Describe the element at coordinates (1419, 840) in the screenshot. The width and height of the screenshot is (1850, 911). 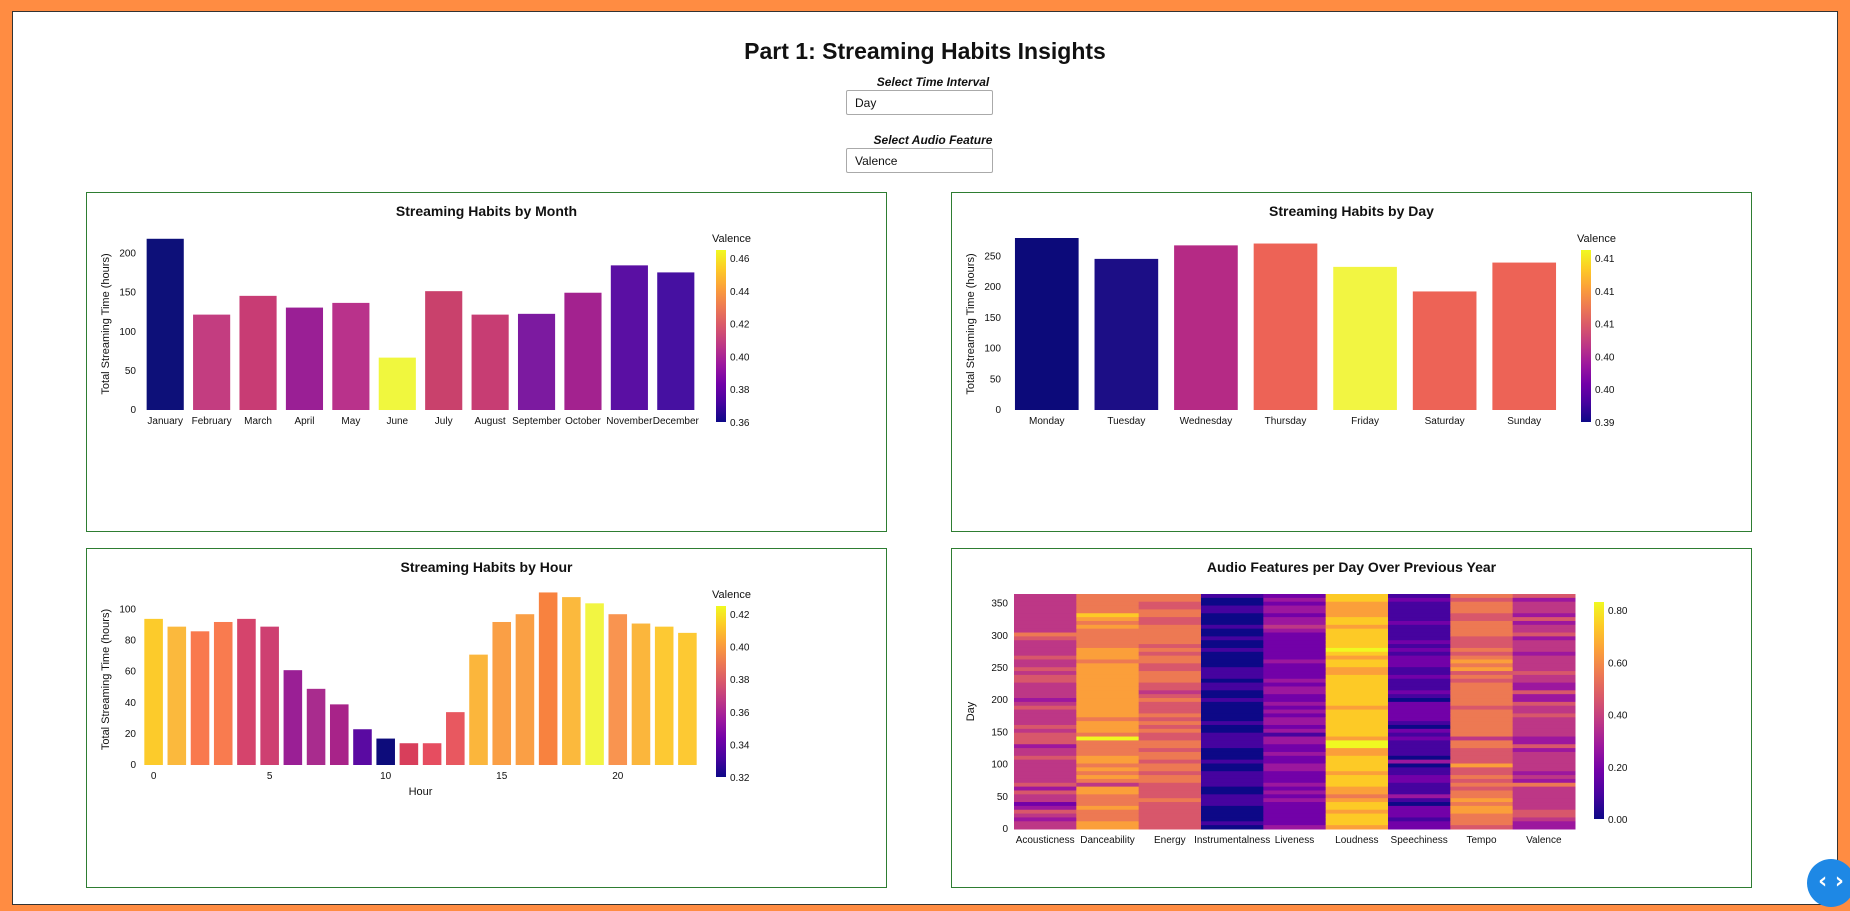
I see `x-tick-label: Speechiness` at that location.